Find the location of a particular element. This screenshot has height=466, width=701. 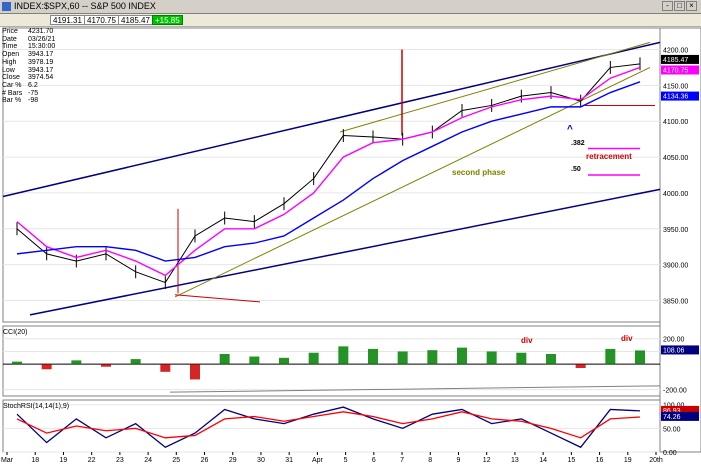

price-y-tick-label: 4050.00 is located at coordinates (675, 158).